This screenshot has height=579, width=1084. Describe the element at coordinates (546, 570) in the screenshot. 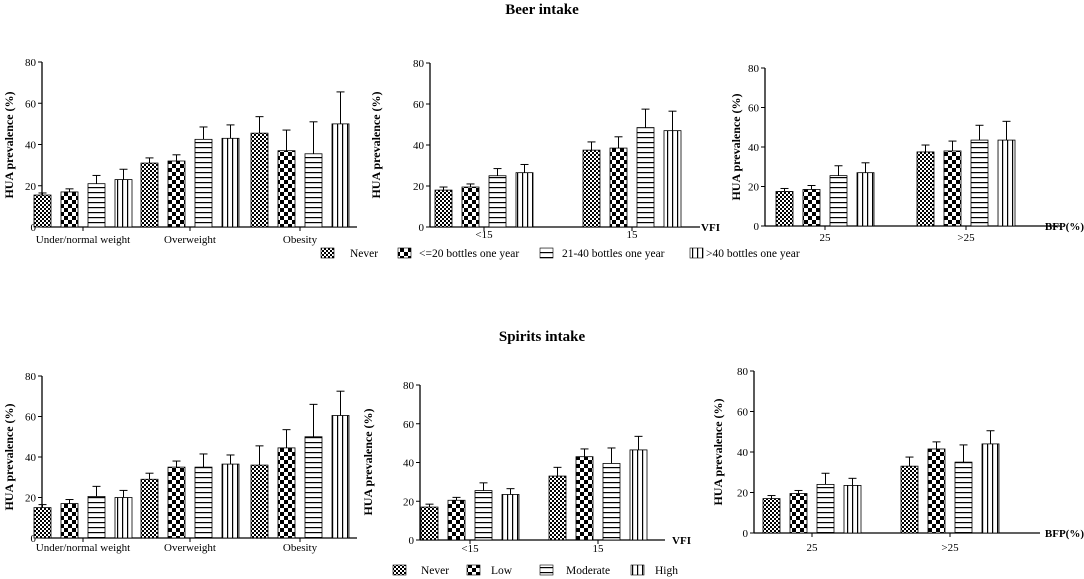

I see `legend-swatch-moderate` at that location.